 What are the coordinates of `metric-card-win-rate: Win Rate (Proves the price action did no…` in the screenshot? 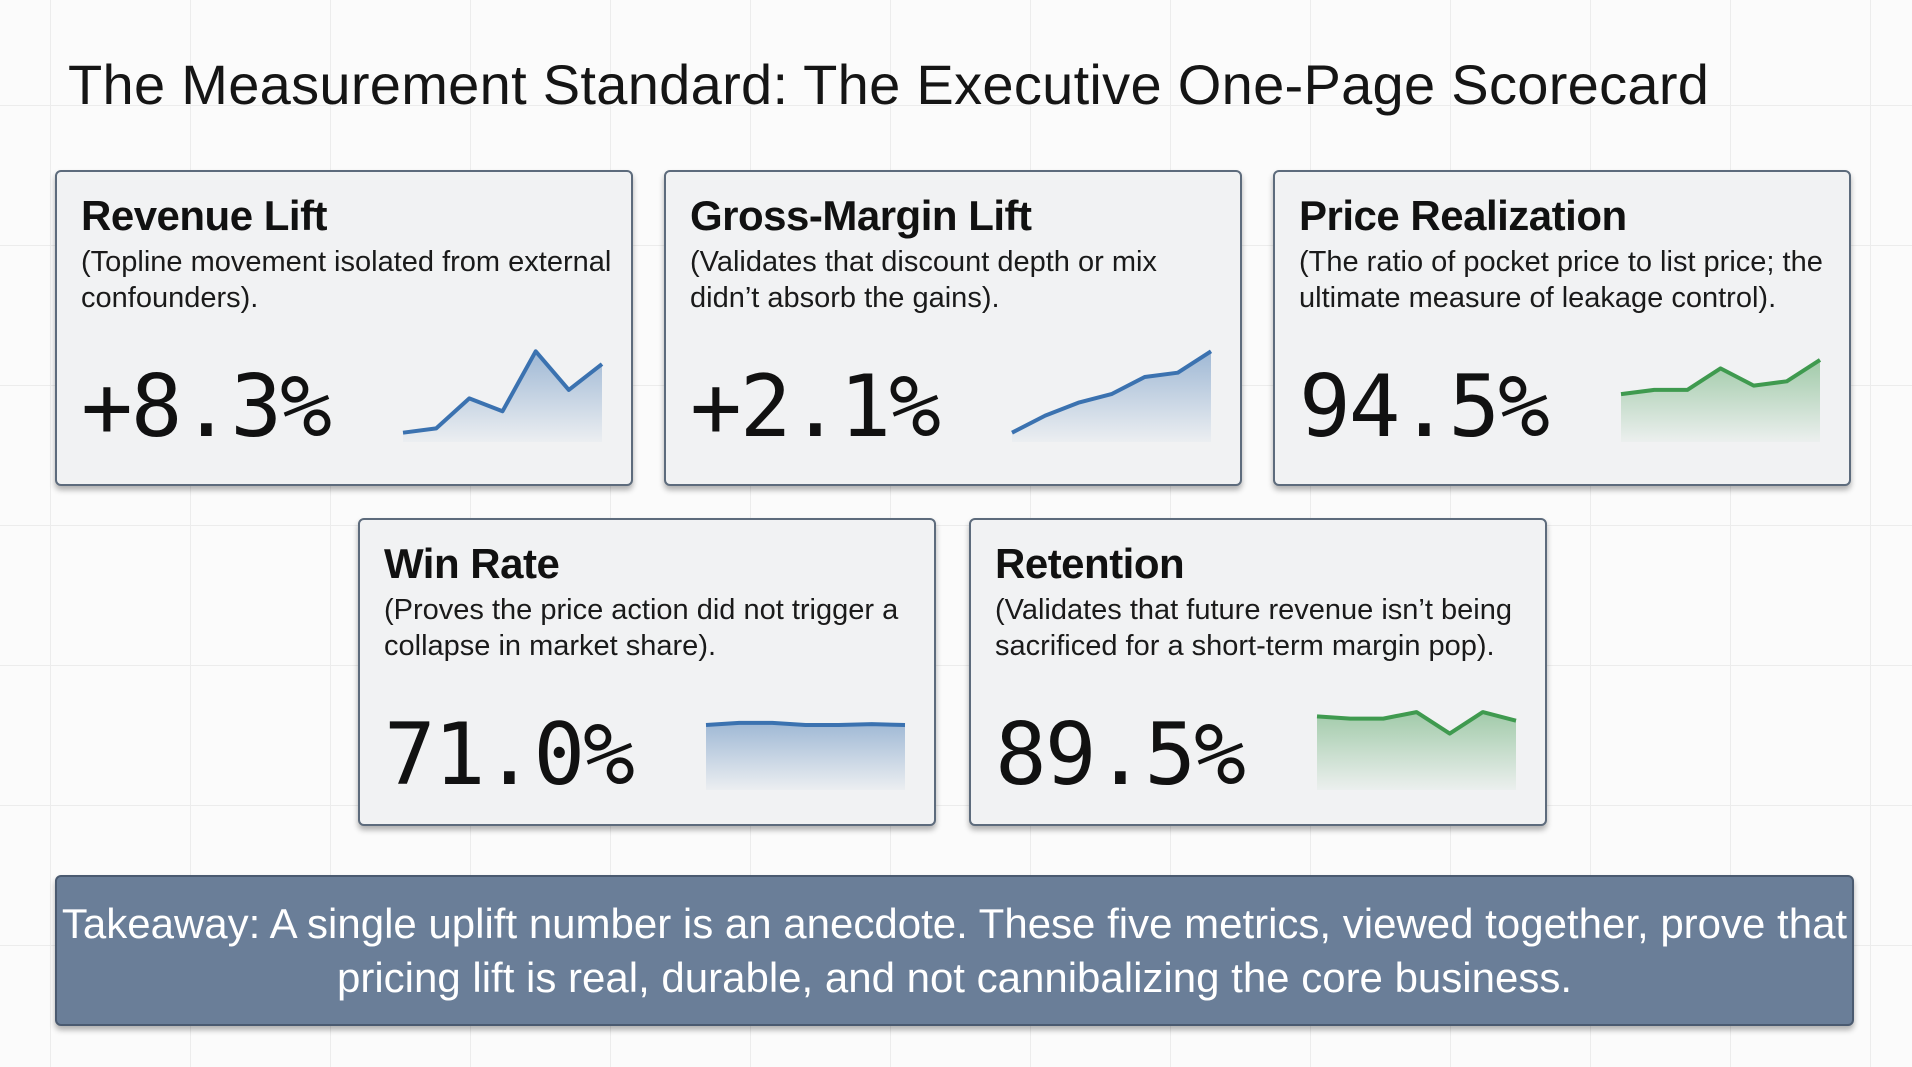 It's located at (647, 672).